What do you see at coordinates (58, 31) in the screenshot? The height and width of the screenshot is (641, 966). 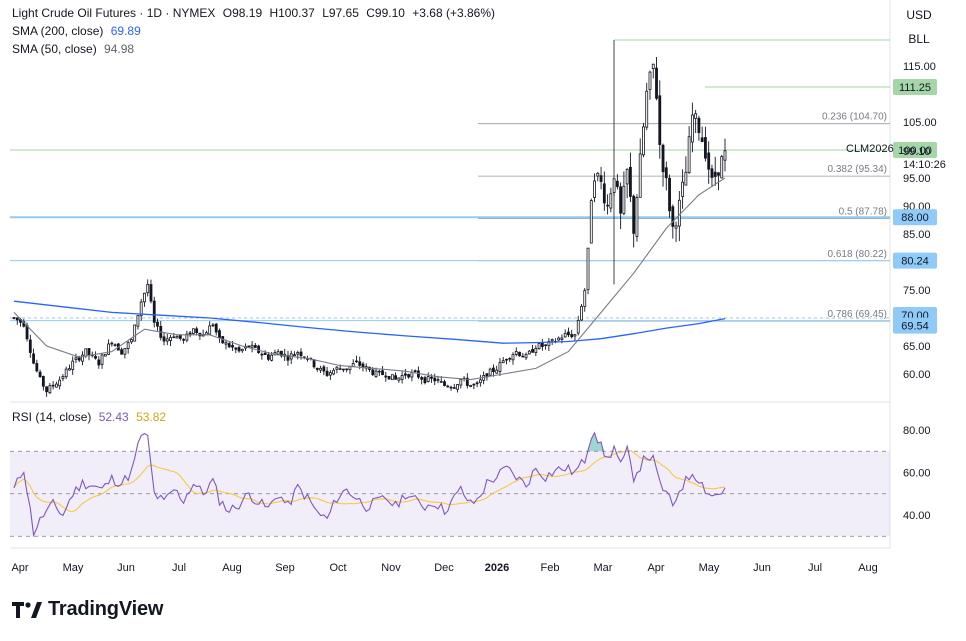 I see `sma200-label: SMA (200, close)` at bounding box center [58, 31].